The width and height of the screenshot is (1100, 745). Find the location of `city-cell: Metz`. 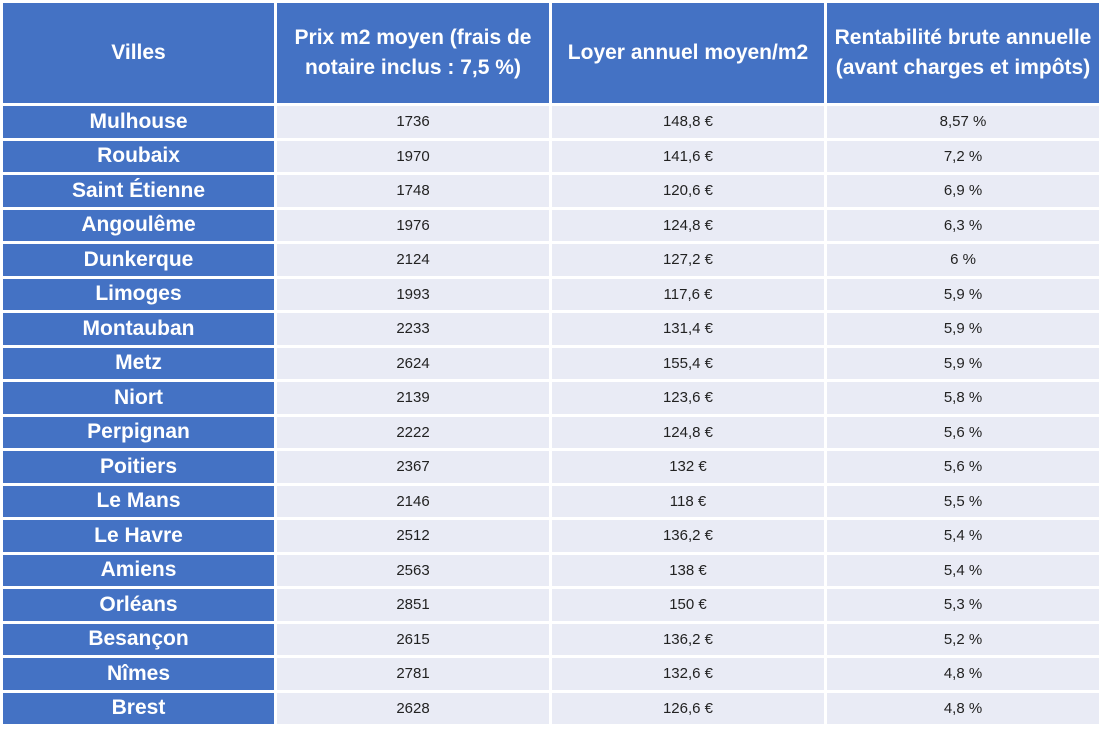

city-cell: Metz is located at coordinates (138, 363).